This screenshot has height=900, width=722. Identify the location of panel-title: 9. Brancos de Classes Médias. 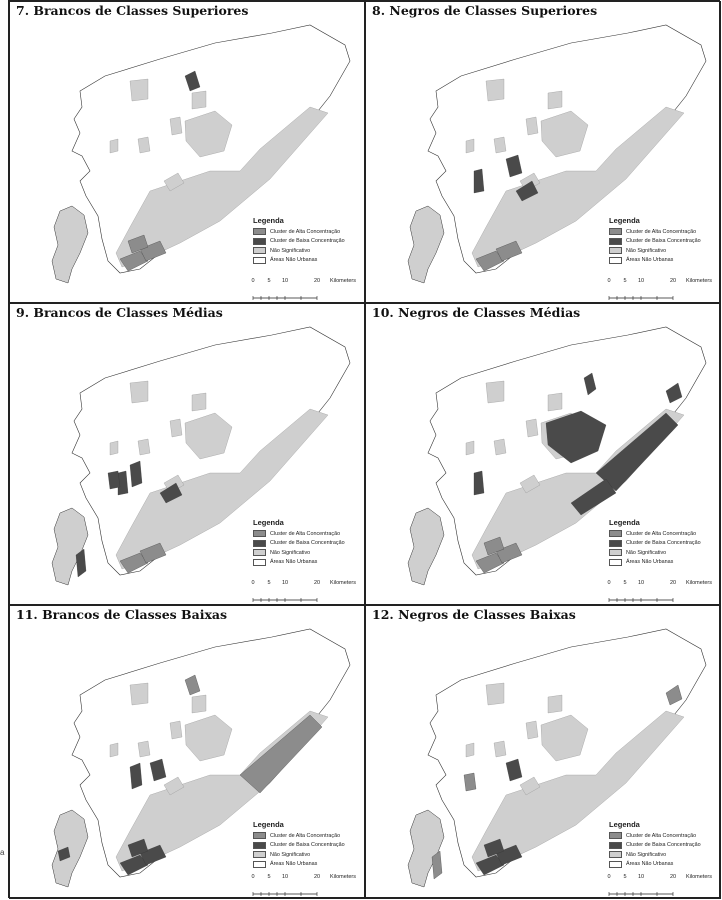
(119, 312).